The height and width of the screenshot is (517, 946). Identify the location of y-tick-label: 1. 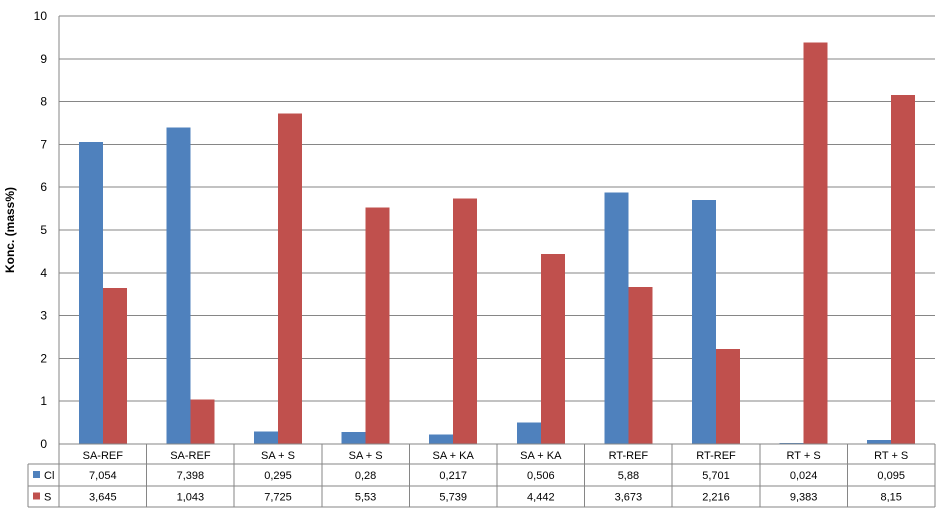
(43, 401).